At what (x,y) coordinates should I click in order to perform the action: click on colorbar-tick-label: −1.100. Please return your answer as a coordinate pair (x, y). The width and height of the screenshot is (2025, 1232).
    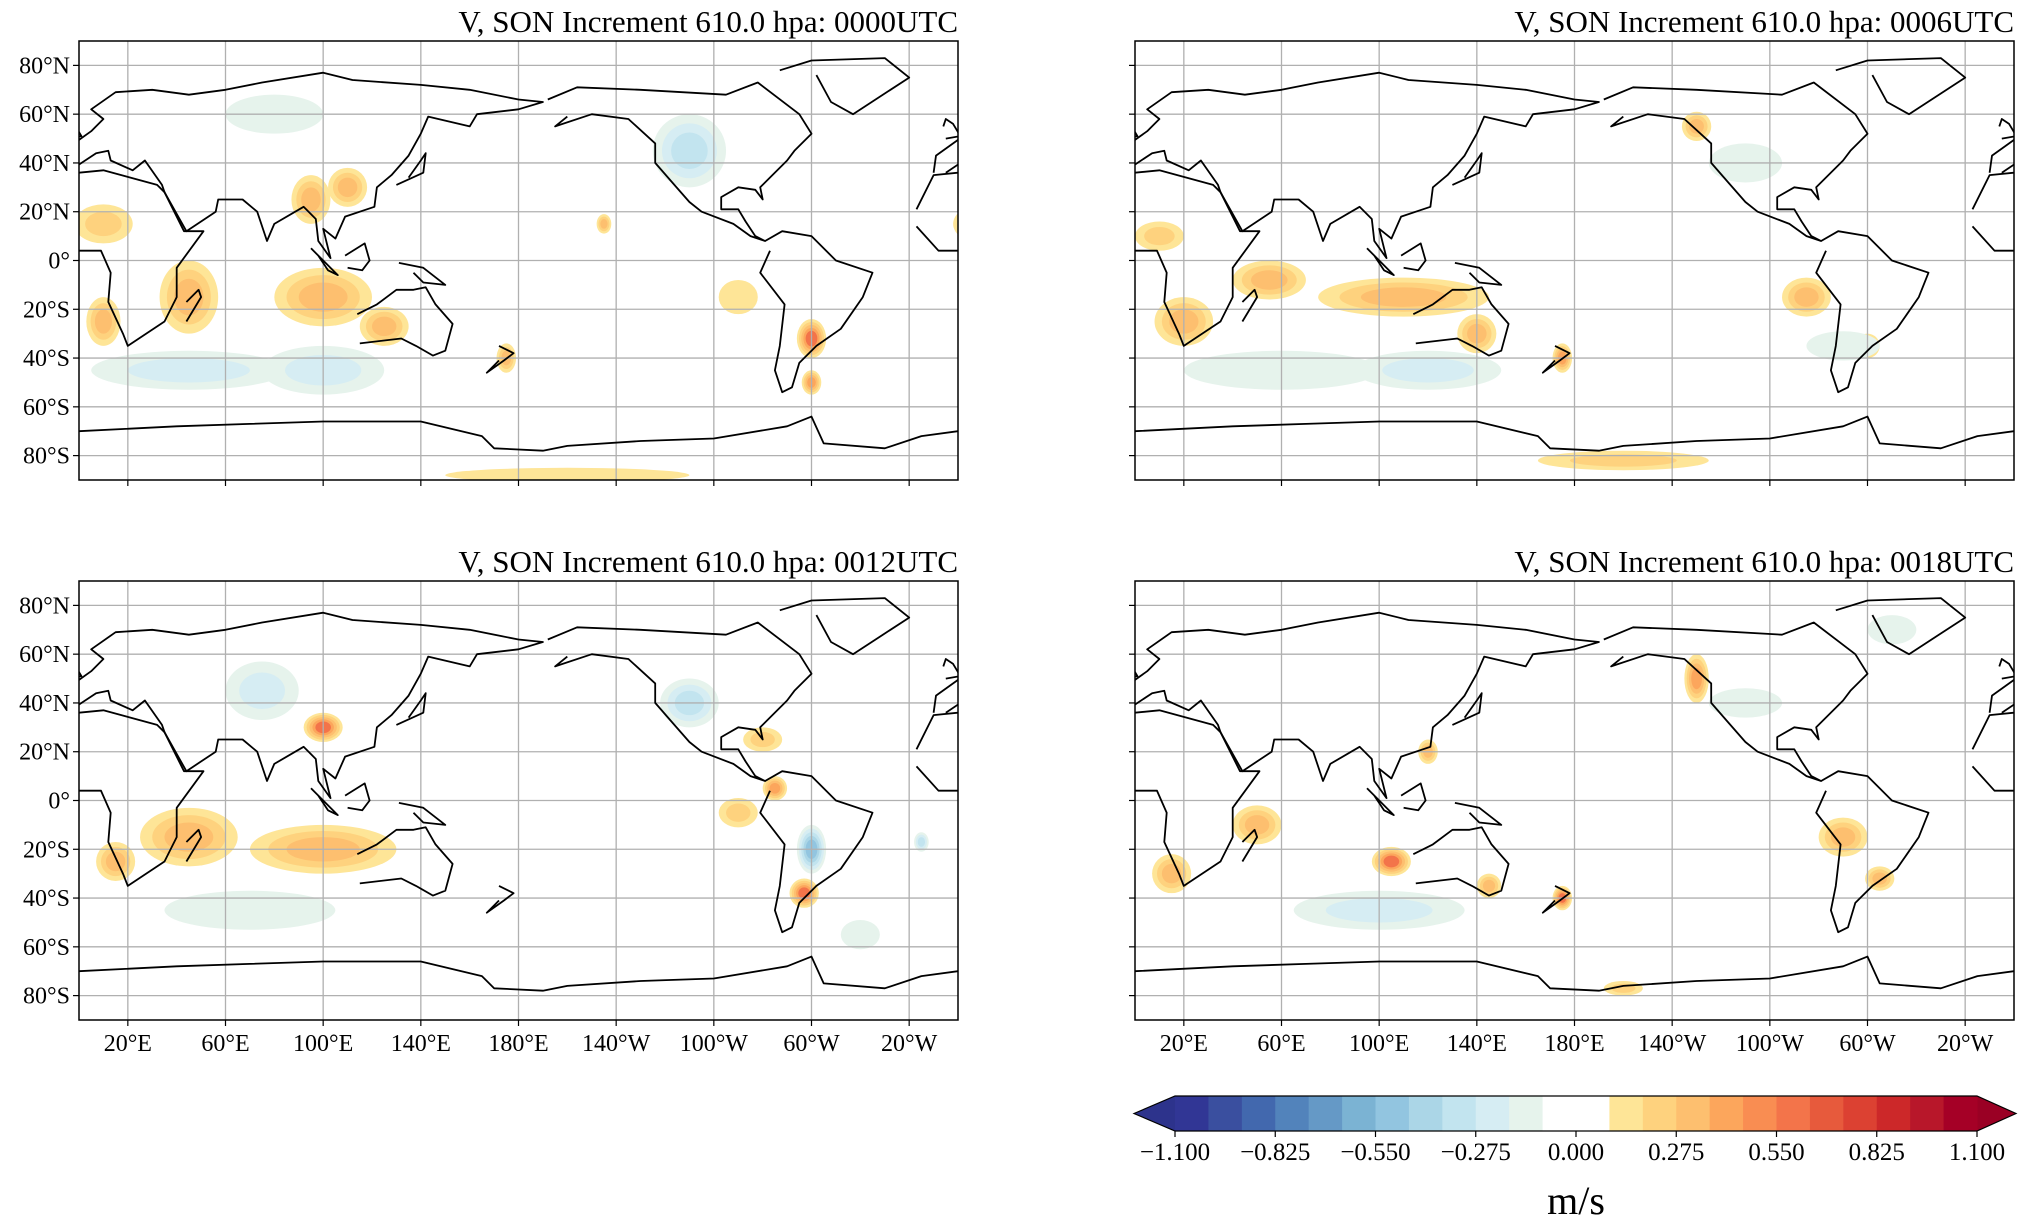
    Looking at the image, I should click on (1175, 1152).